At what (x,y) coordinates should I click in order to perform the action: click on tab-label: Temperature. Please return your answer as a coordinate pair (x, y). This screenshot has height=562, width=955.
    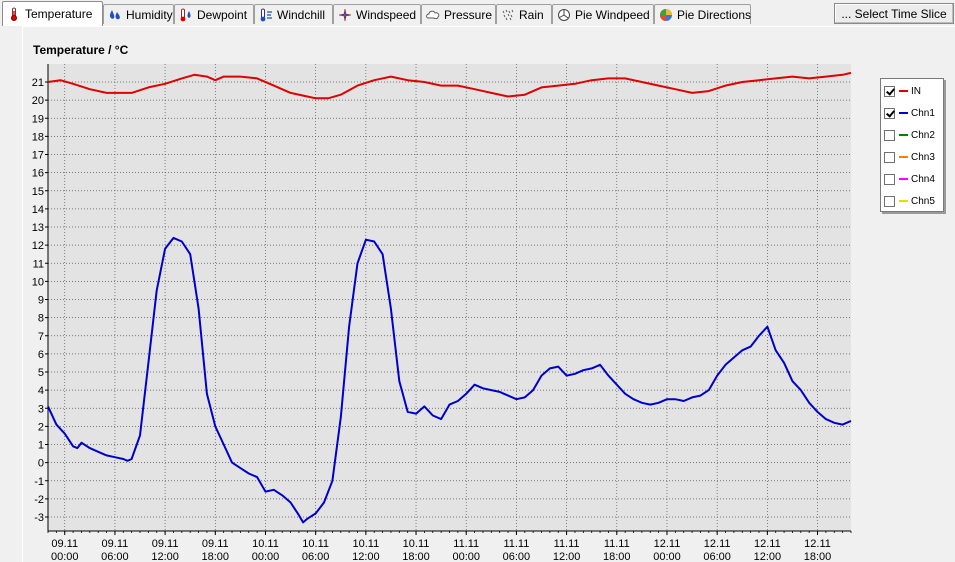
    Looking at the image, I should click on (59, 14).